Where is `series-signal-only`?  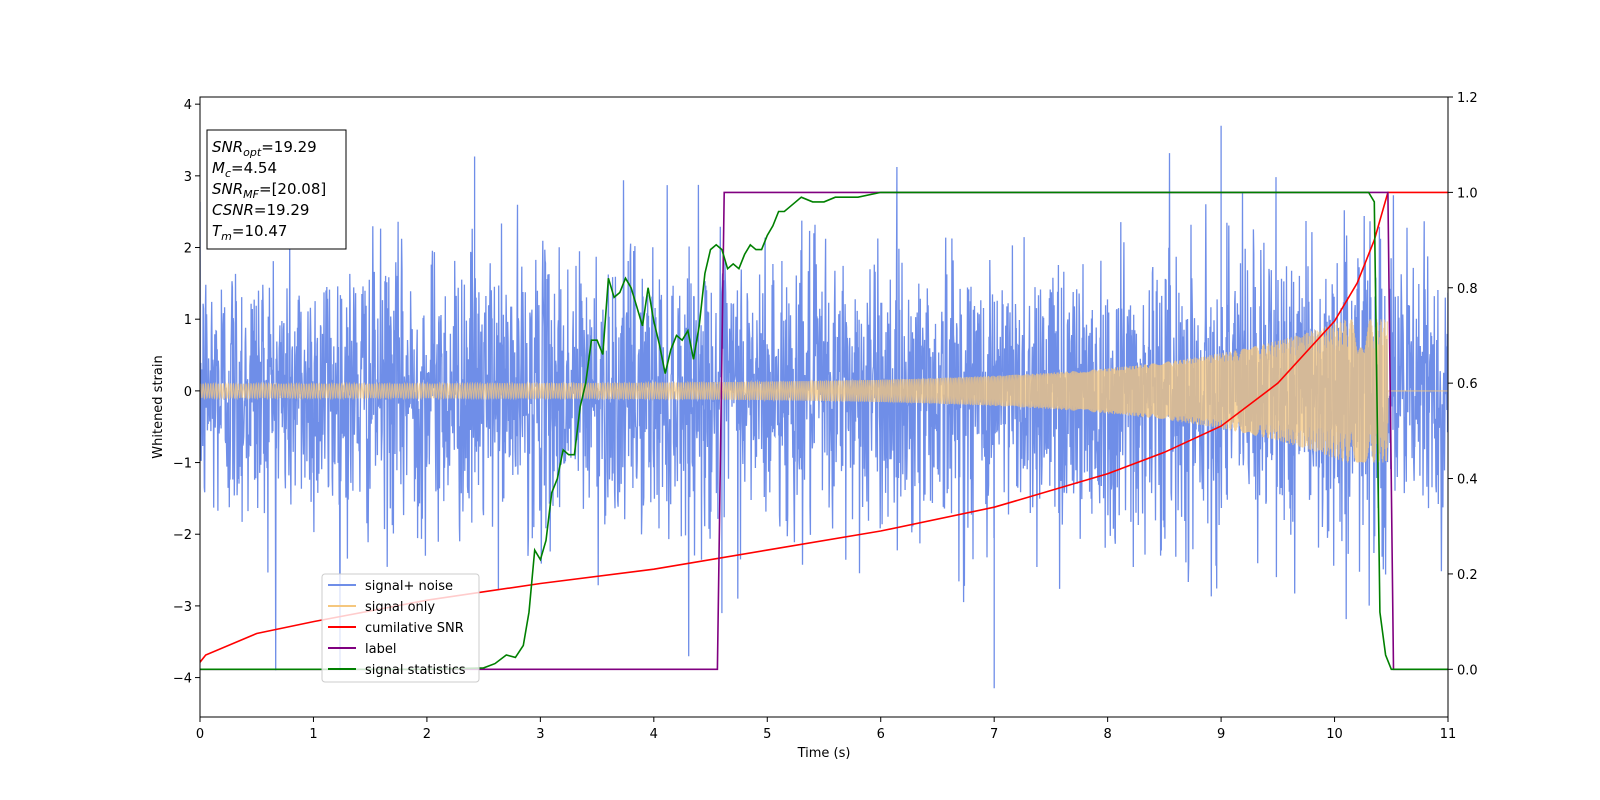 series-signal-only is located at coordinates (824, 391).